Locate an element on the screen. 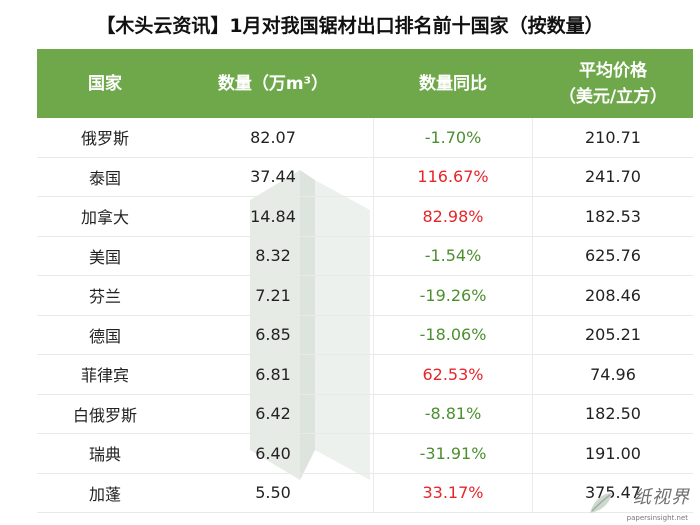 This screenshot has height=525, width=700. cell-country: 泰国 is located at coordinates (104, 178).